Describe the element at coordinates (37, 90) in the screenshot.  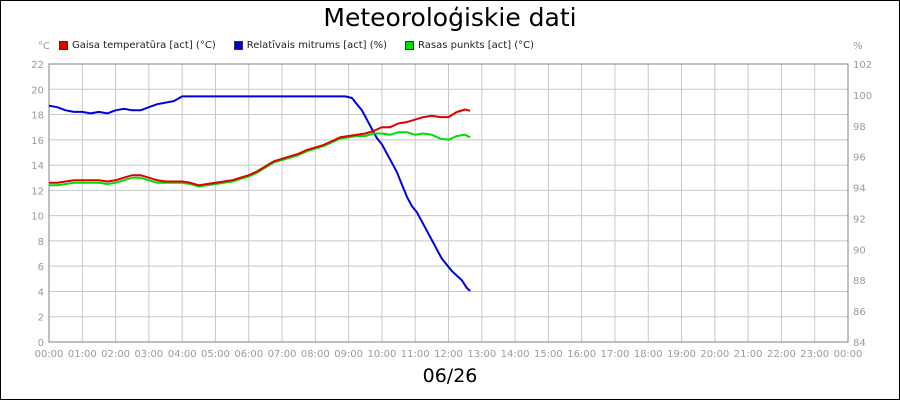
I see `y-left-tick-label: 20` at that location.